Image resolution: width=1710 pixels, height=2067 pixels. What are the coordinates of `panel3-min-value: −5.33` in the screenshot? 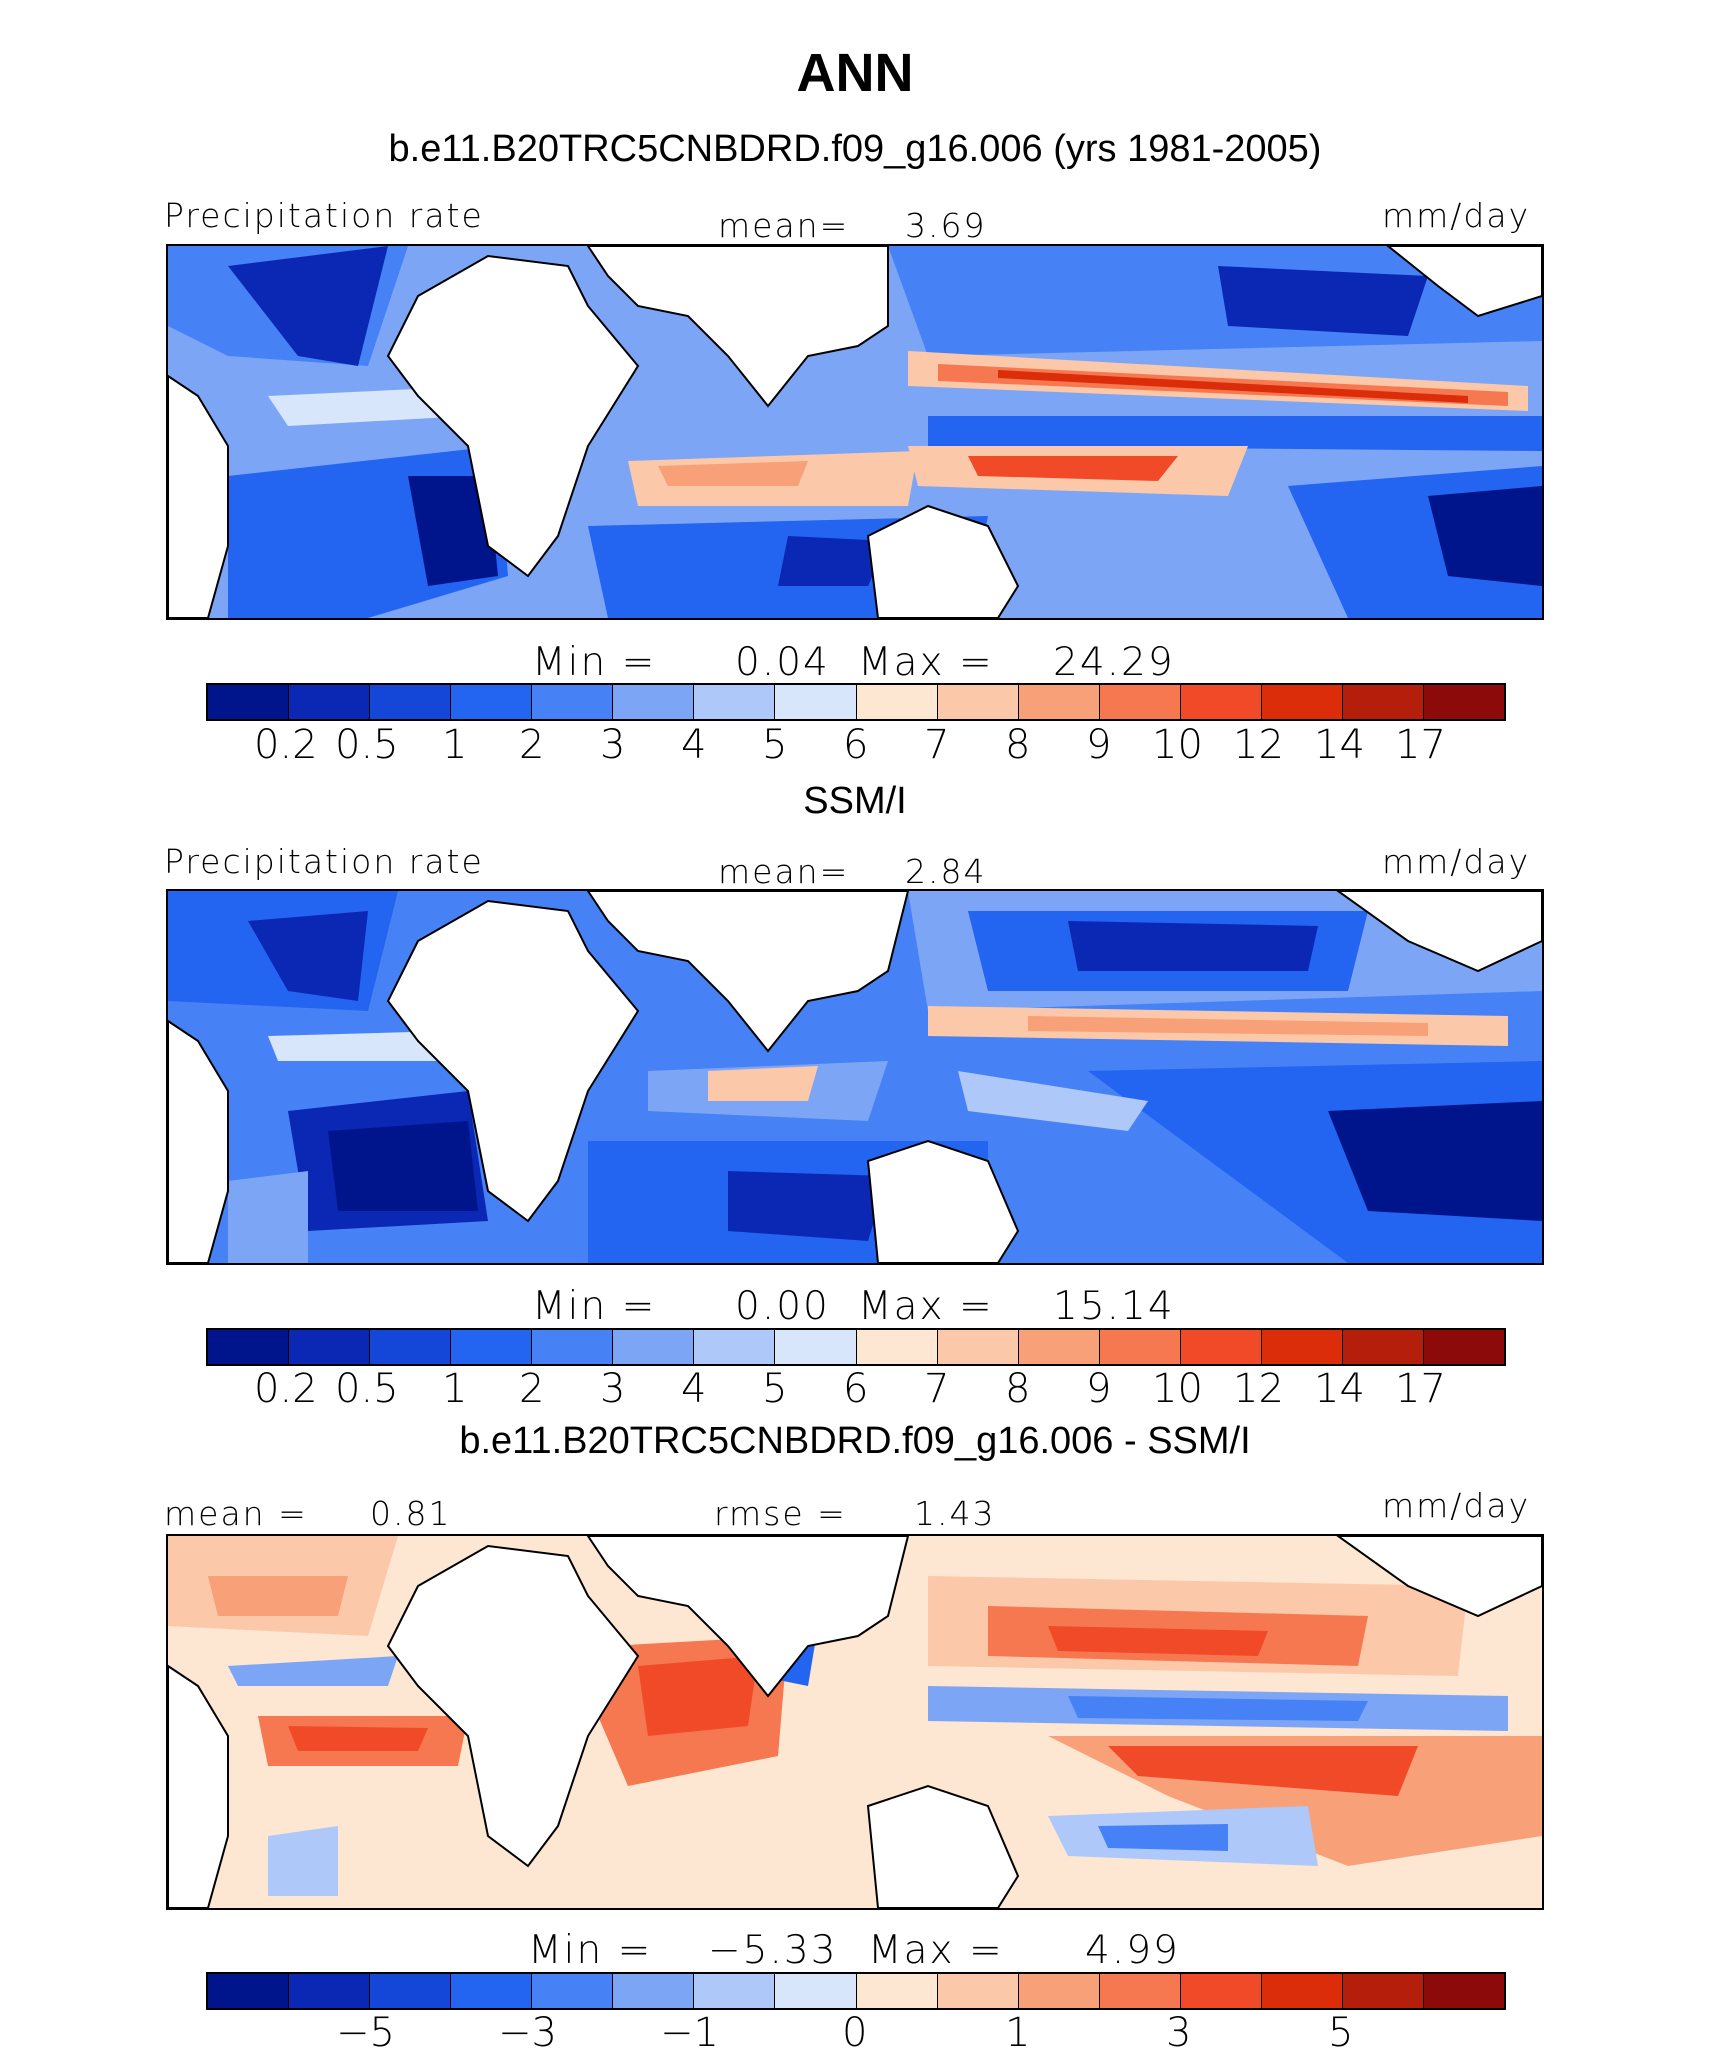 It's located at (773, 1950).